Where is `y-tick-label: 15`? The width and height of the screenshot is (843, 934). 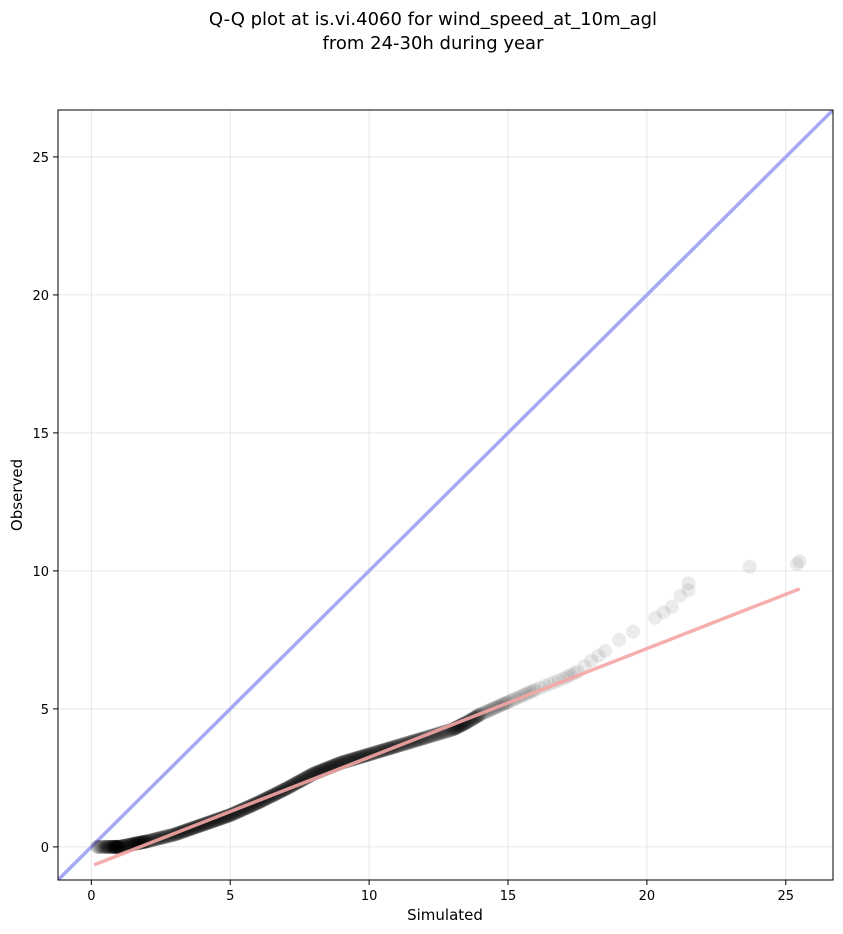
y-tick-label: 15 is located at coordinates (40, 434).